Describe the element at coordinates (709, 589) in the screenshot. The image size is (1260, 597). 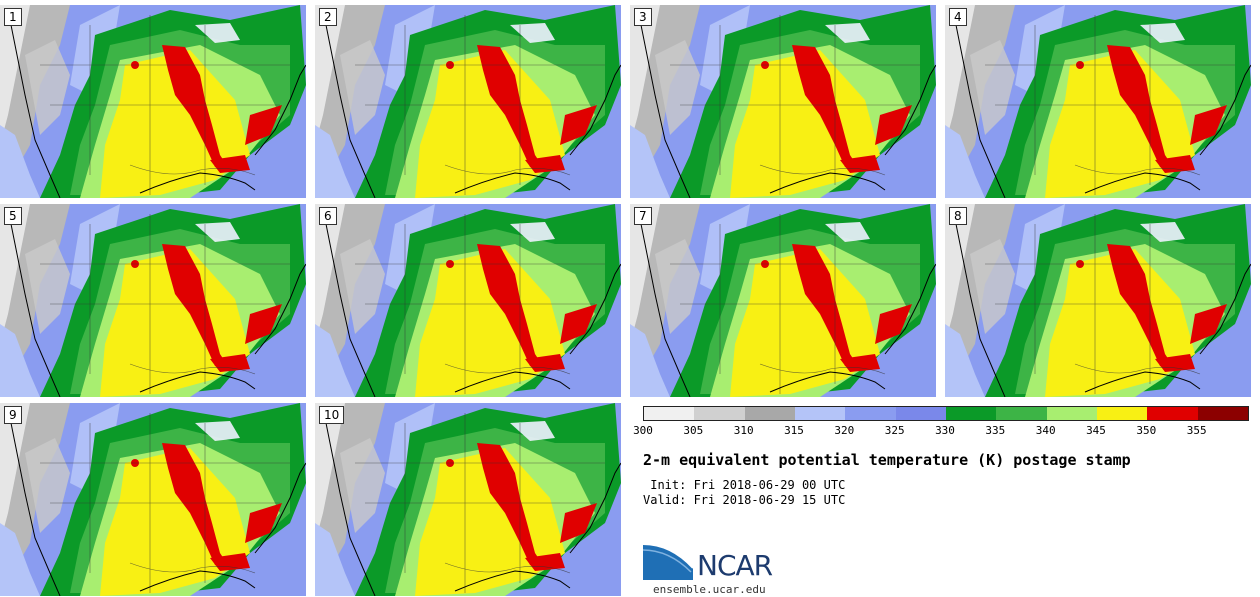
I see `site-url: ensemble.ucar.edu` at that location.